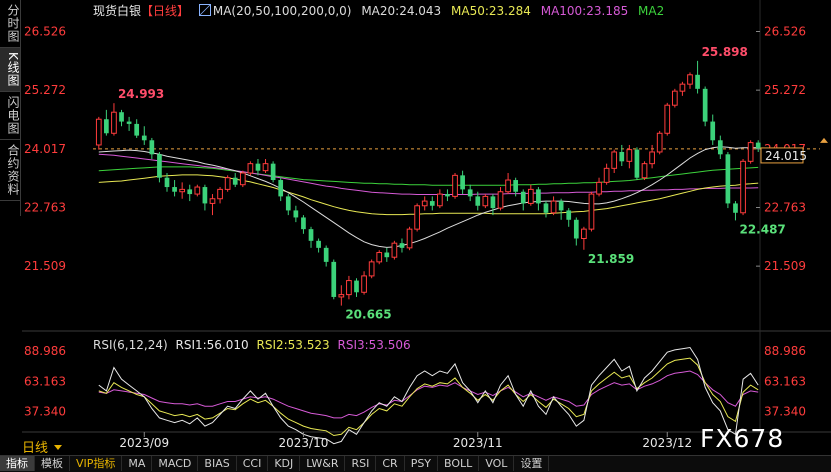 This screenshot has width=831, height=472. What do you see at coordinates (785, 351) in the screenshot?
I see `rsi-tick-right: 88.986` at bounding box center [785, 351].